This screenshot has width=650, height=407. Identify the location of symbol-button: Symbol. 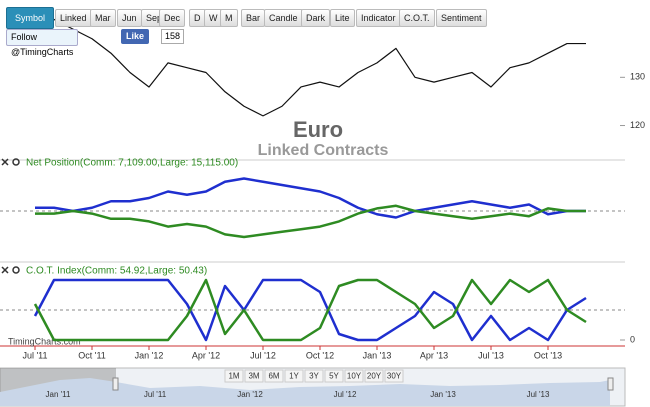
(30, 18).